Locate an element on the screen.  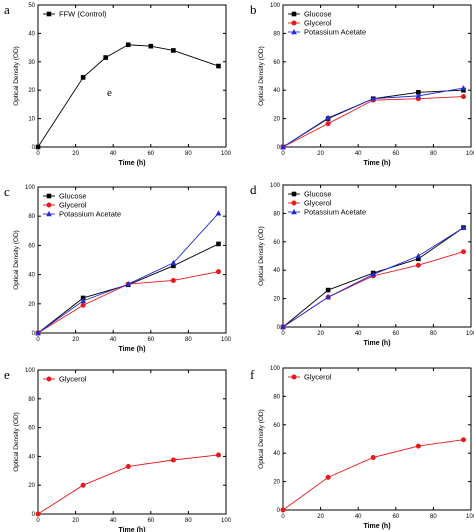
panel-label: e is located at coordinates (7, 374).